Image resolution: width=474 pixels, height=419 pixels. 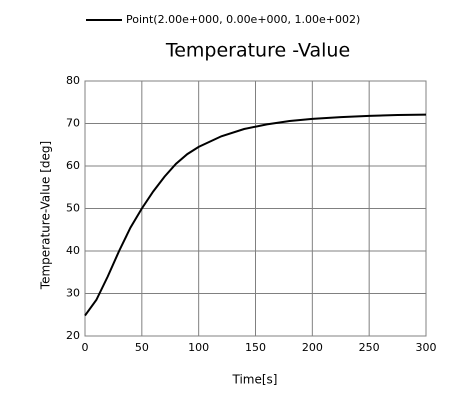 I want to click on y-tick-label: 80, so click(x=73, y=80).